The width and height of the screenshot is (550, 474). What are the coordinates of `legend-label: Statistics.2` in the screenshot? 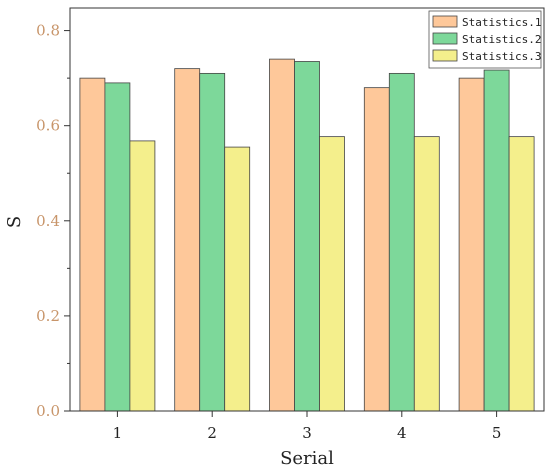 It's located at (501, 39).